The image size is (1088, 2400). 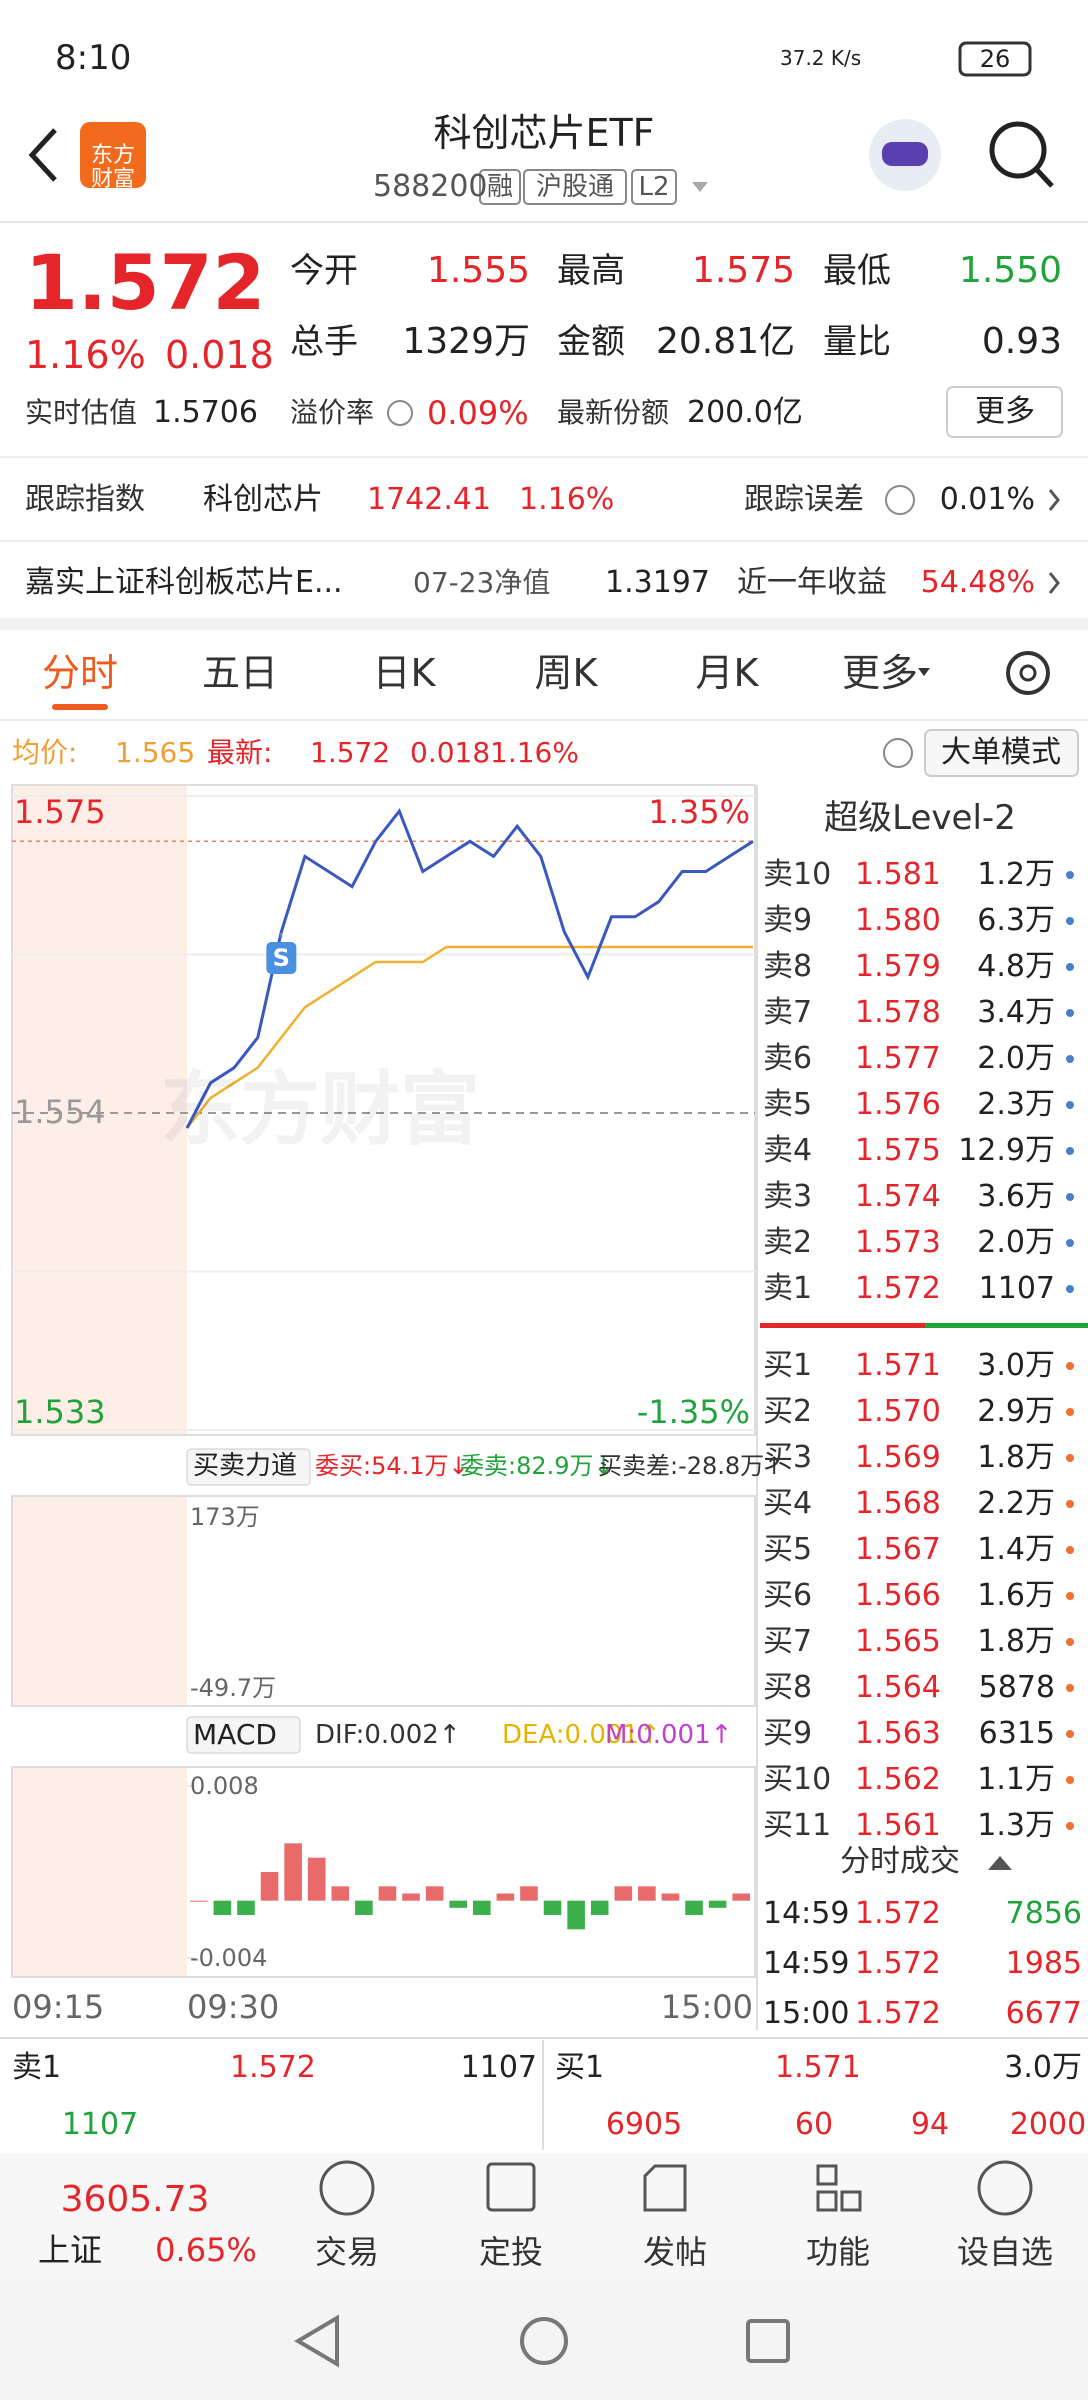 I want to click on macd-frame, so click(x=383, y=1872).